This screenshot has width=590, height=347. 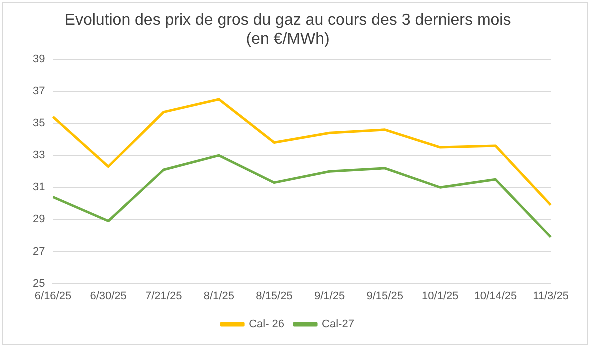 What do you see at coordinates (39, 188) in the screenshot?
I see `y-tick-label: 31` at bounding box center [39, 188].